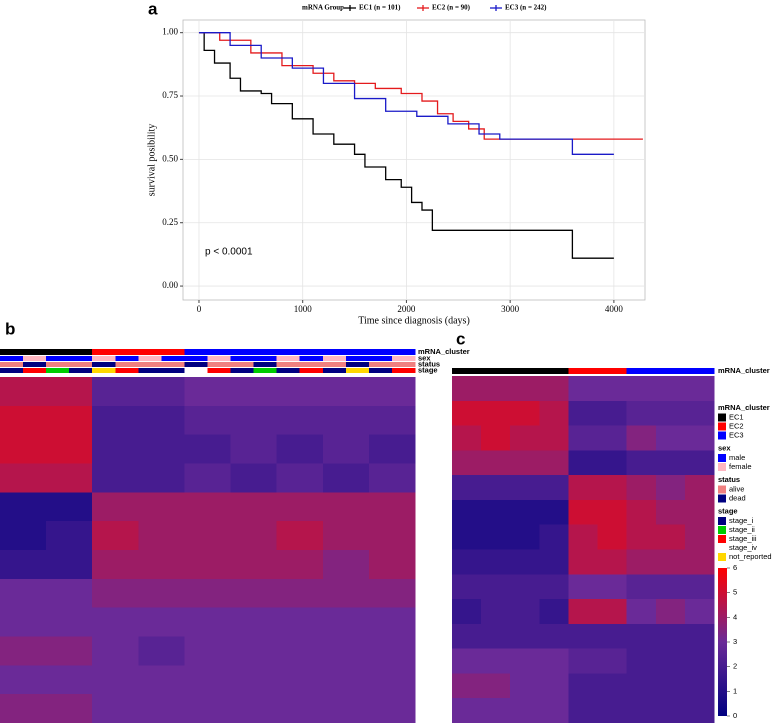 This screenshot has height=723, width=779. Describe the element at coordinates (728, 510) in the screenshot. I see `legend-title: stage` at that location.